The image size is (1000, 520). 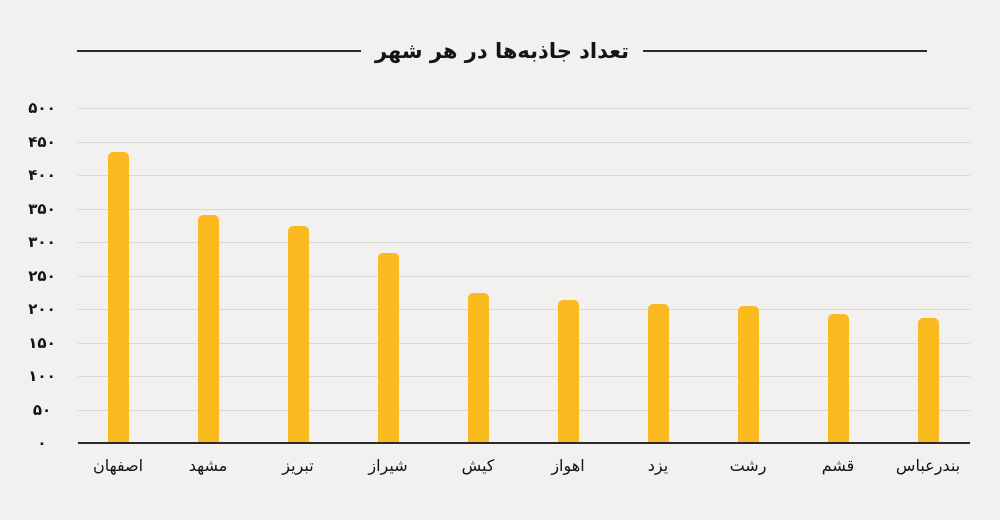 I want to click on y-axis-tick-label-500: ۵۰۰, so click(x=42, y=108).